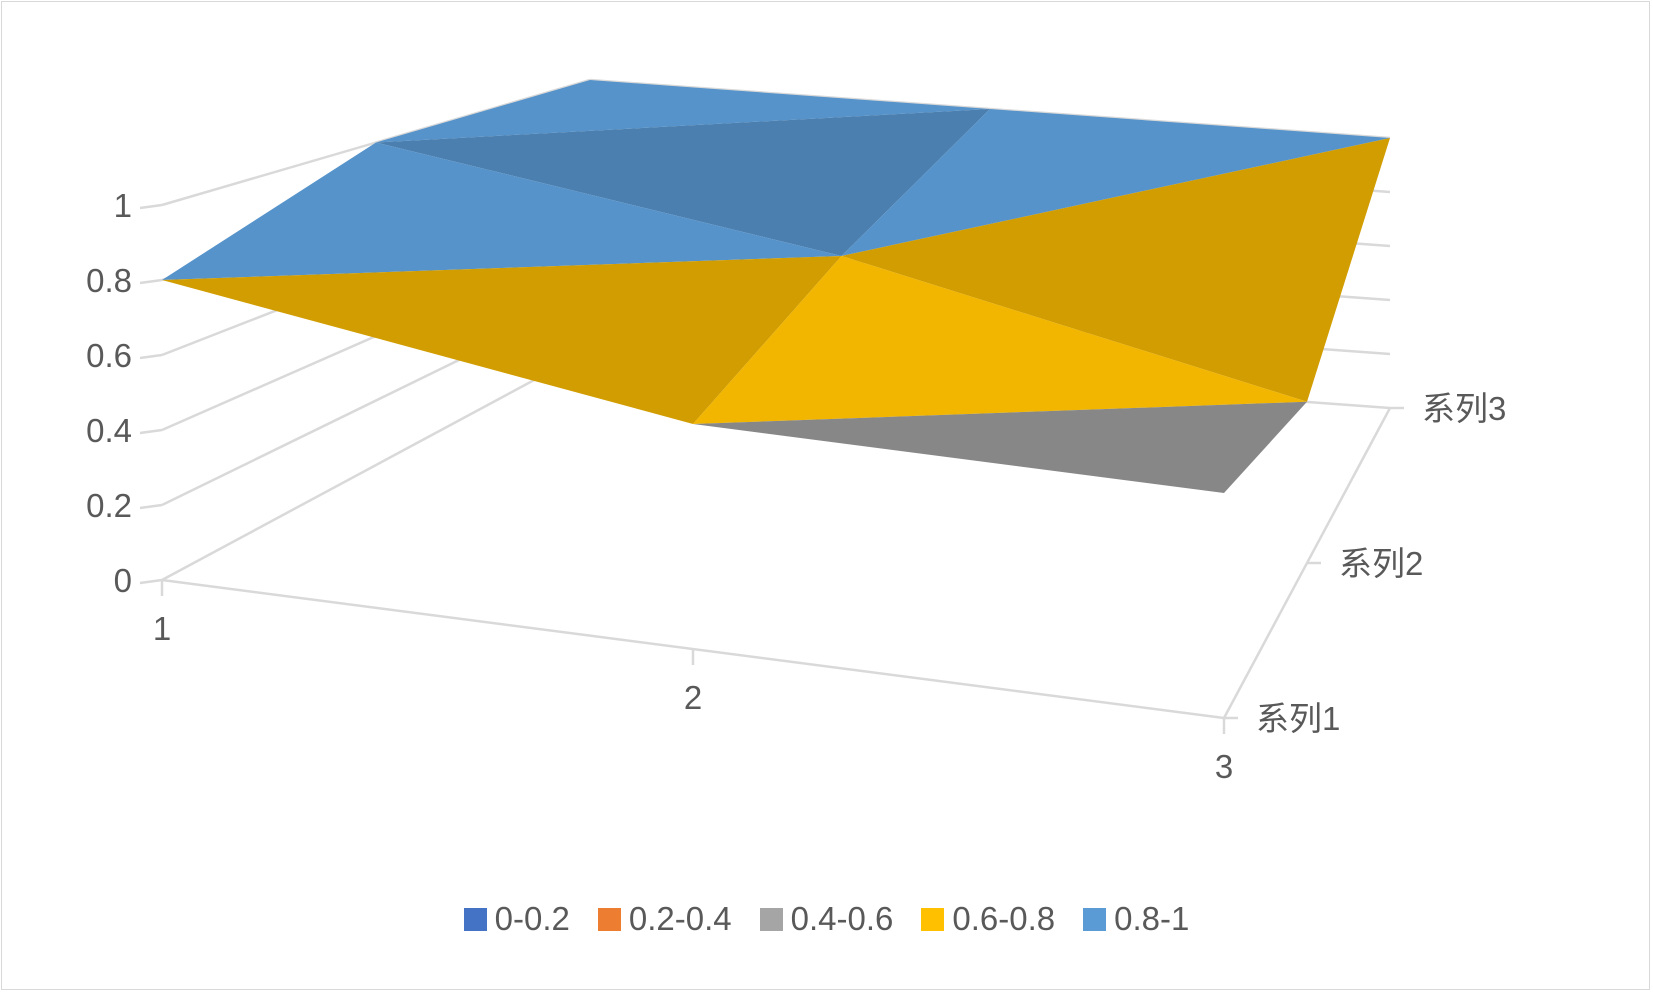  What do you see at coordinates (680, 918) in the screenshot?
I see `legend-label: 0.2-0.4` at bounding box center [680, 918].